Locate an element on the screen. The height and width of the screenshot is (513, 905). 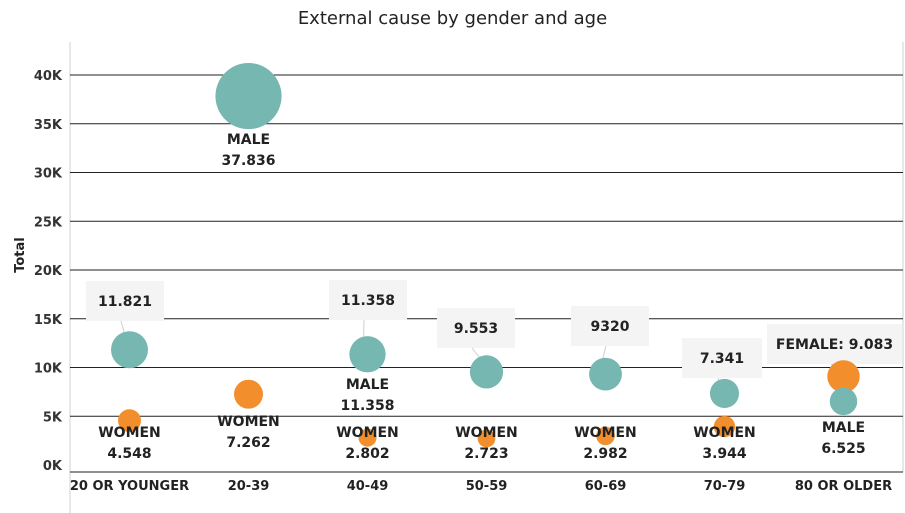
y-tick-label: 25K is located at coordinates (48, 222).